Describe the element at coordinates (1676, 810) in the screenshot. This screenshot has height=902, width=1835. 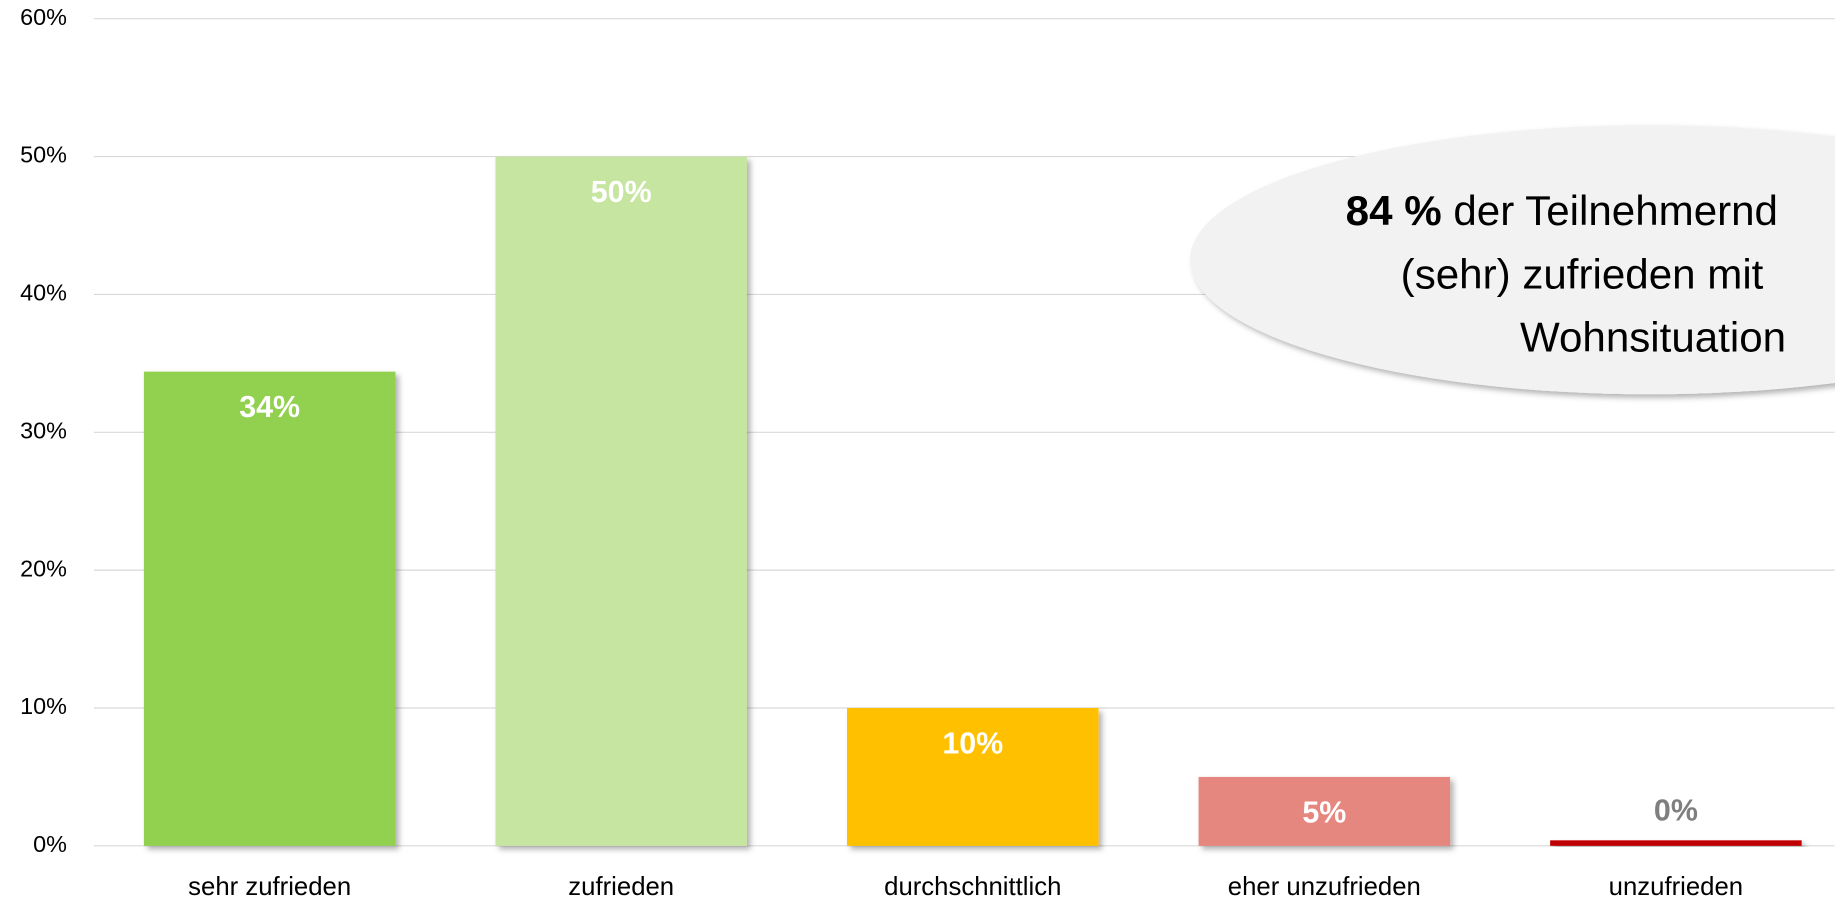
I see `value-label: 0%` at that location.